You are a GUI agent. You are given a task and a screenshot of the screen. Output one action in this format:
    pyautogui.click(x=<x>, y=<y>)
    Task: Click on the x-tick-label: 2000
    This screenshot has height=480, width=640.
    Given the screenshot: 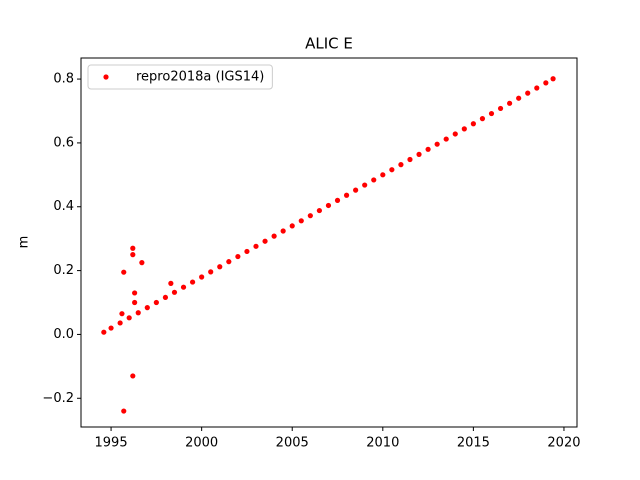 What is the action you would take?
    pyautogui.click(x=201, y=443)
    